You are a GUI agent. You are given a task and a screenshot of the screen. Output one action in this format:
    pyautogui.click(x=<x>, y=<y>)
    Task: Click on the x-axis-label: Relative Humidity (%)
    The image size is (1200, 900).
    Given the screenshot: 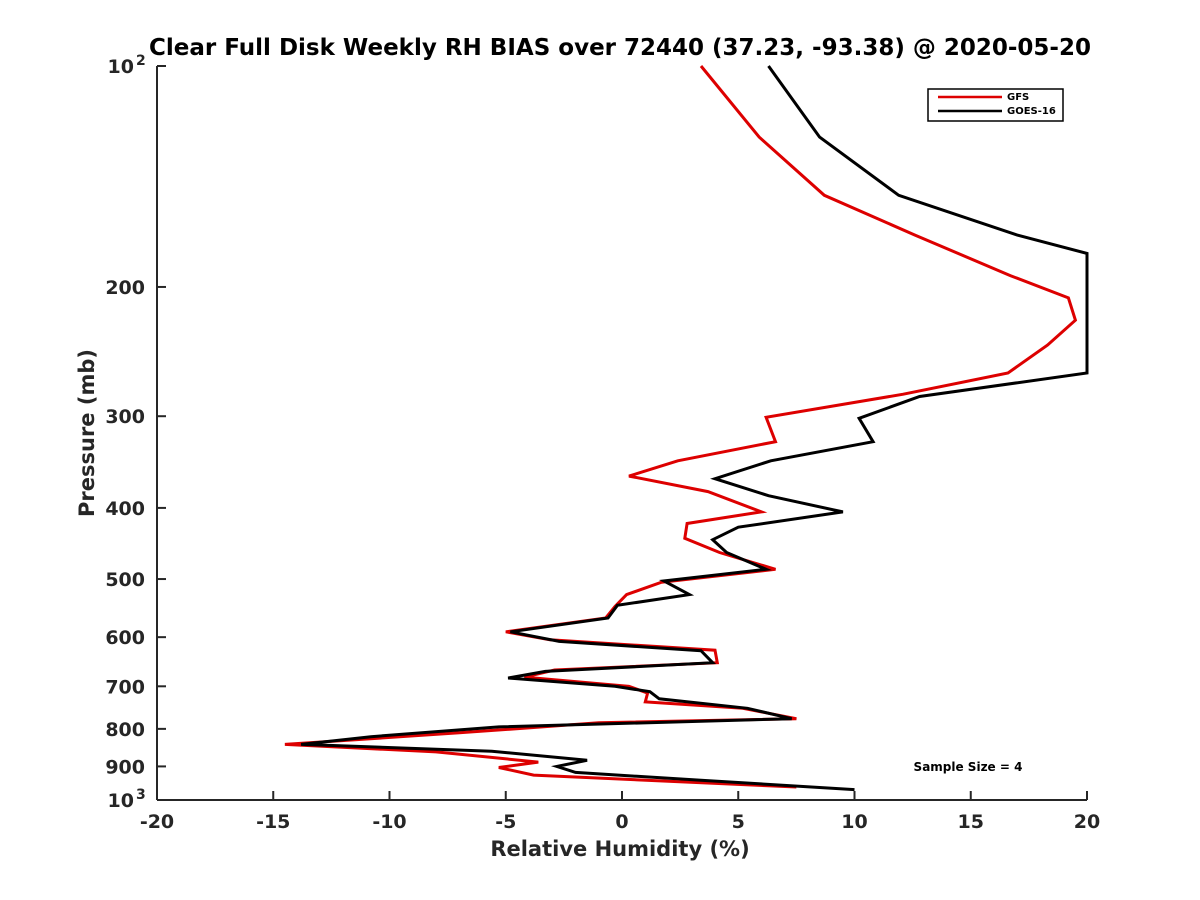 What is the action you would take?
    pyautogui.click(x=619, y=849)
    